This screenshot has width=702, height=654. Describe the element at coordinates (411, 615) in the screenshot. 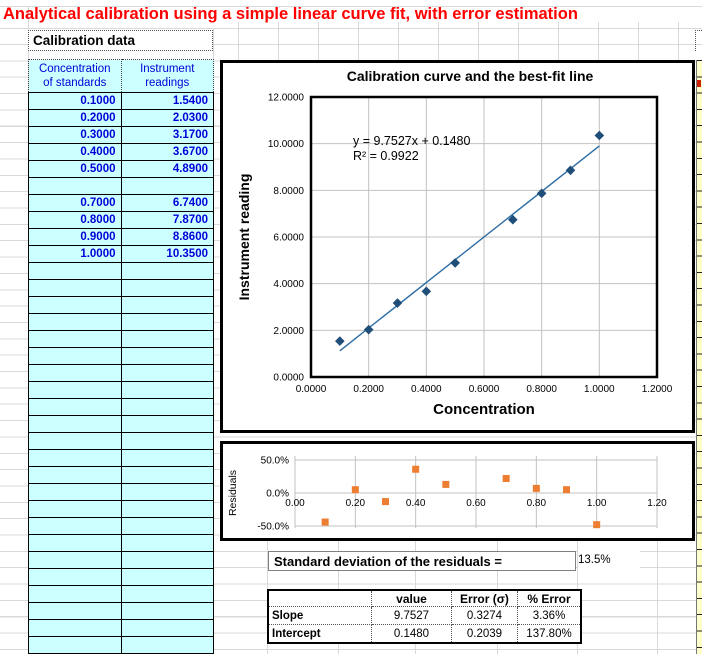

I see `summary-cell: 9.7527` at that location.